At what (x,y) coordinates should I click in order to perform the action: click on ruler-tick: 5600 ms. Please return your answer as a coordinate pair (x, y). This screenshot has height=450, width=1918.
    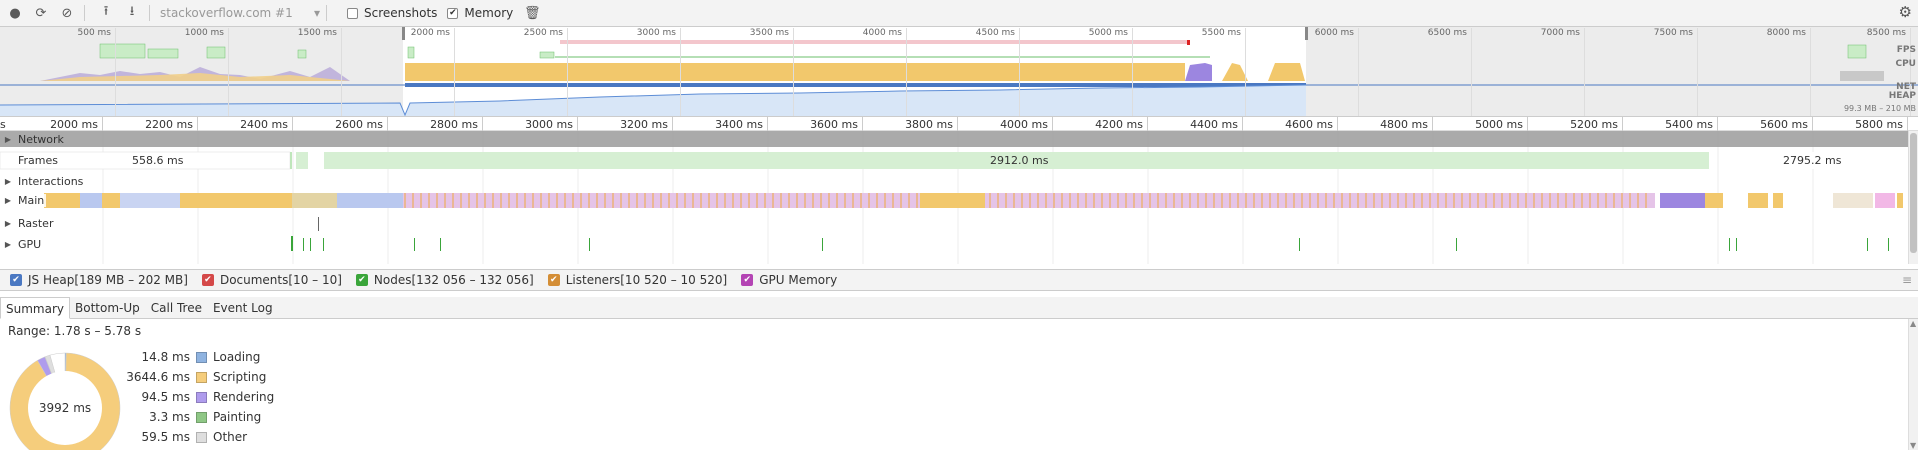
    Looking at the image, I should click on (1765, 124).